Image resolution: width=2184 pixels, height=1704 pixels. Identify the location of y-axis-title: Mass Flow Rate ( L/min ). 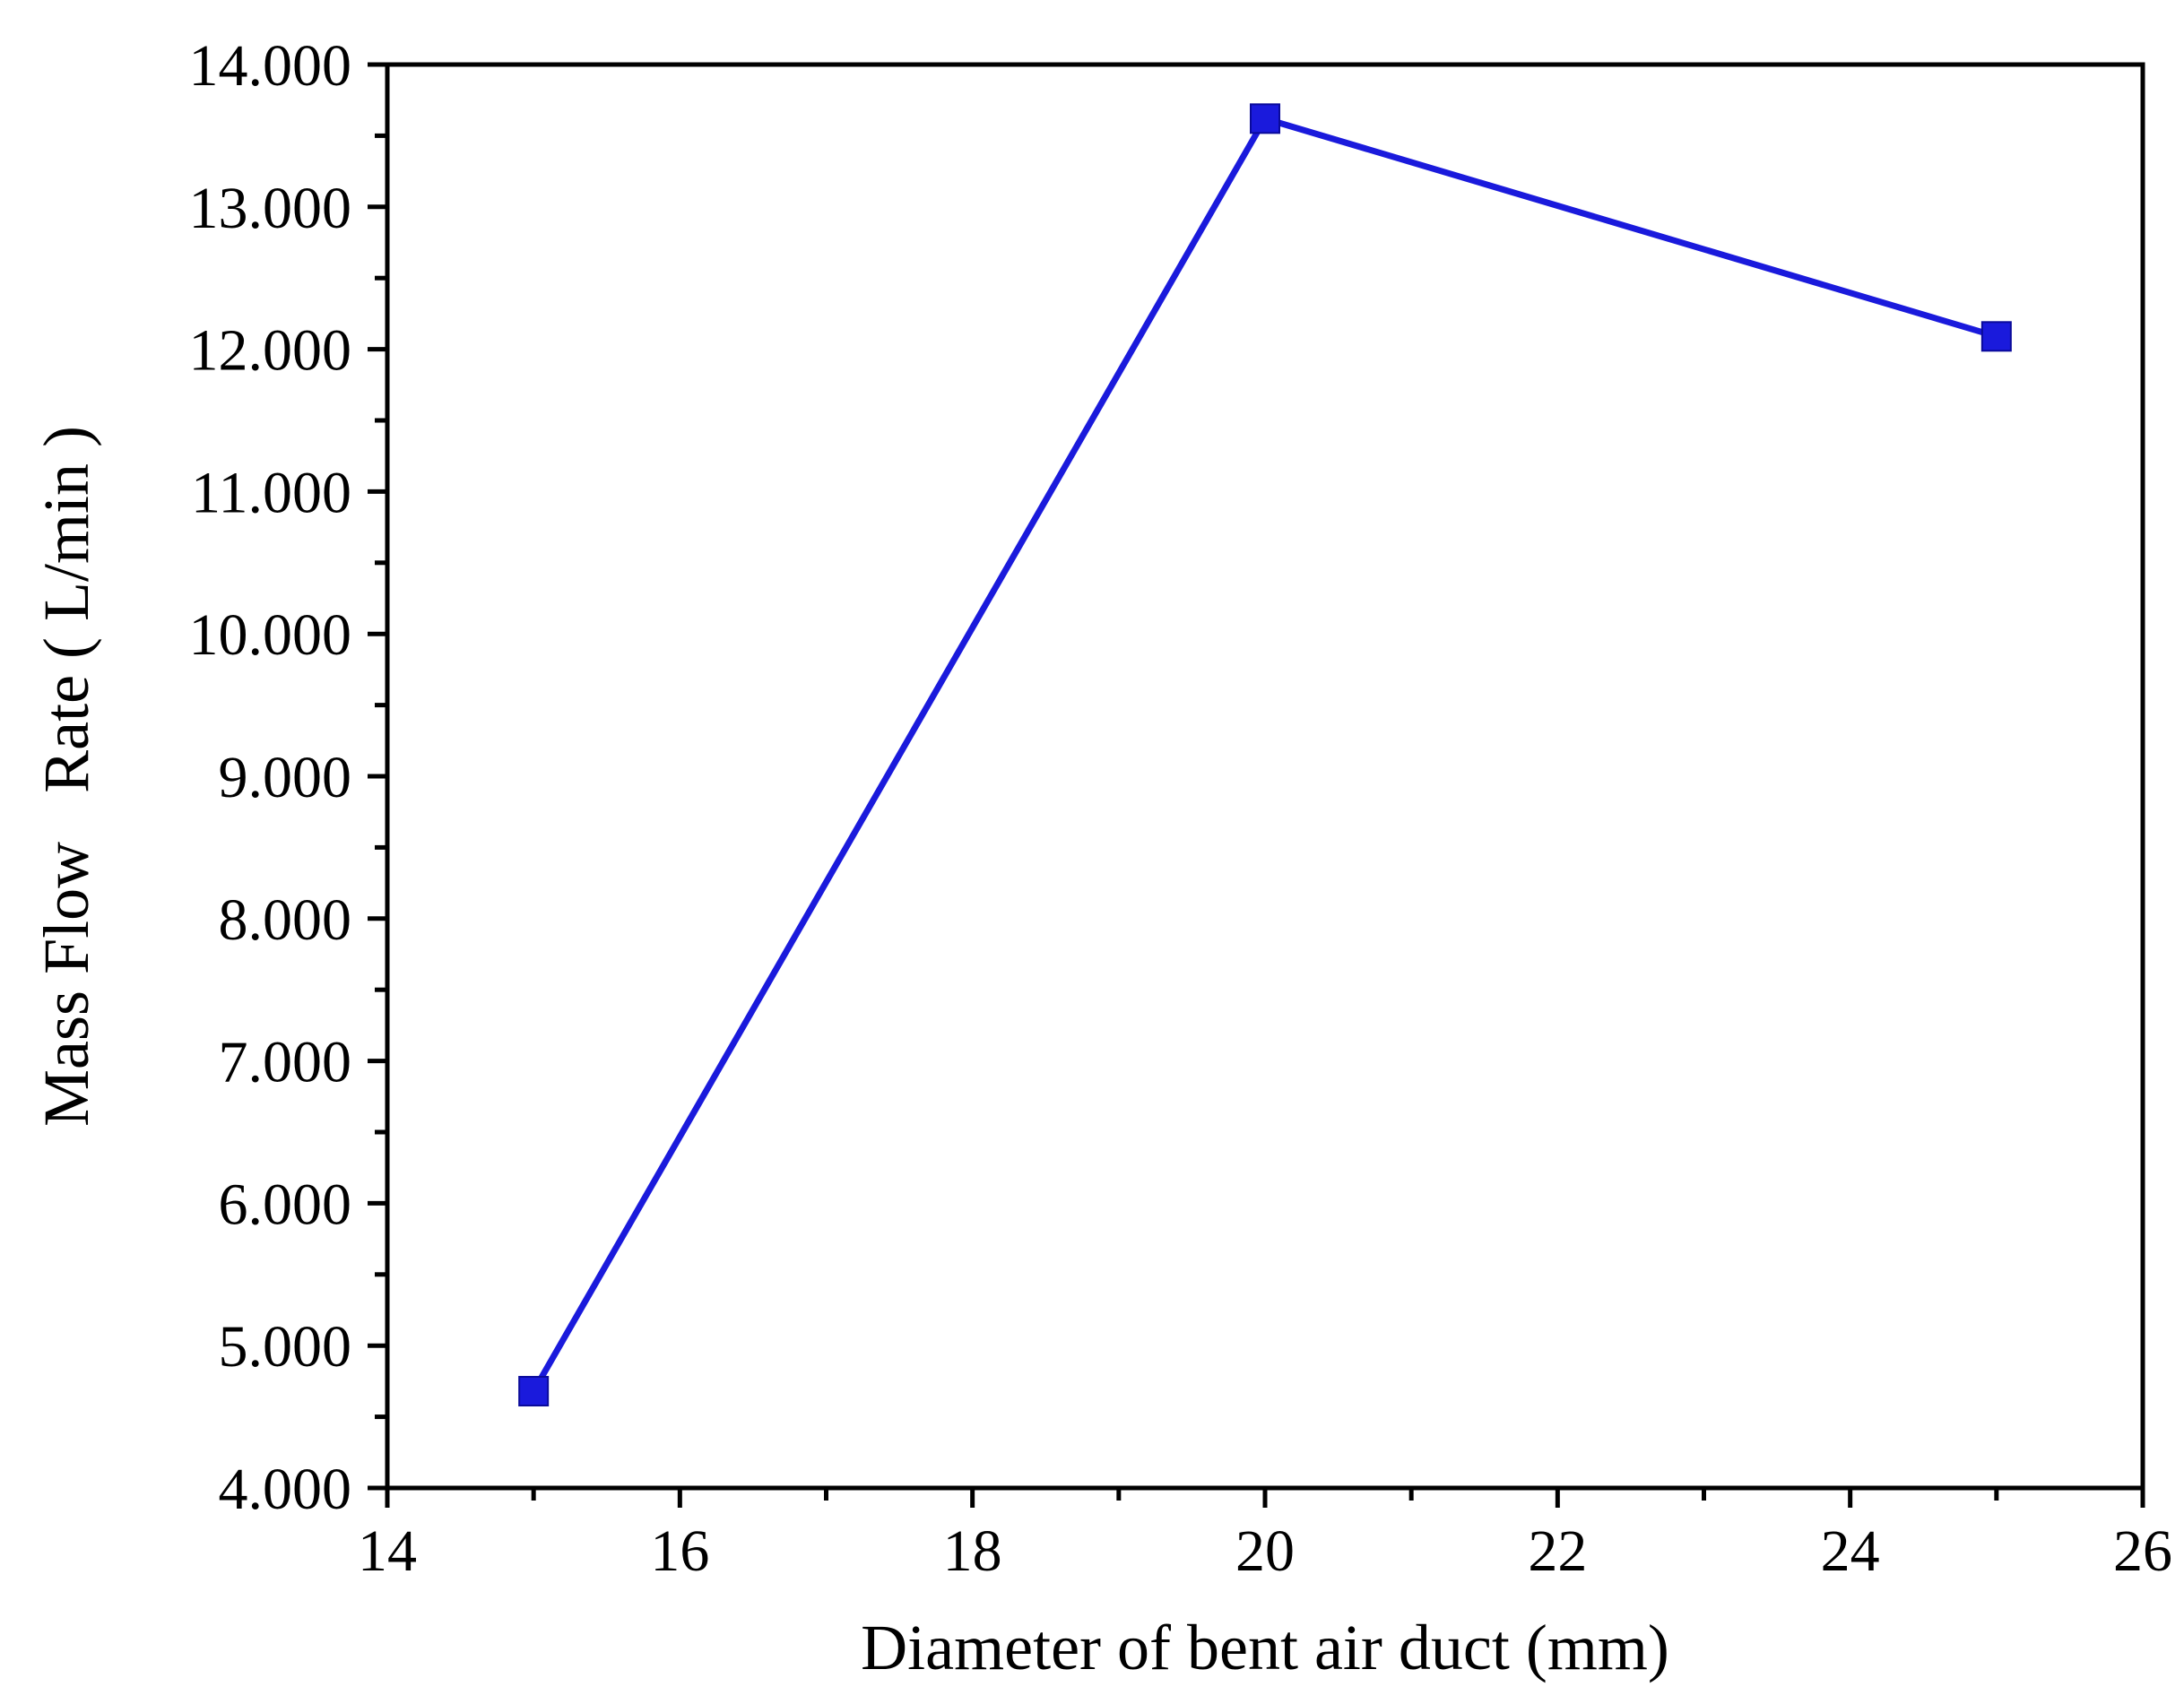
(66, 777).